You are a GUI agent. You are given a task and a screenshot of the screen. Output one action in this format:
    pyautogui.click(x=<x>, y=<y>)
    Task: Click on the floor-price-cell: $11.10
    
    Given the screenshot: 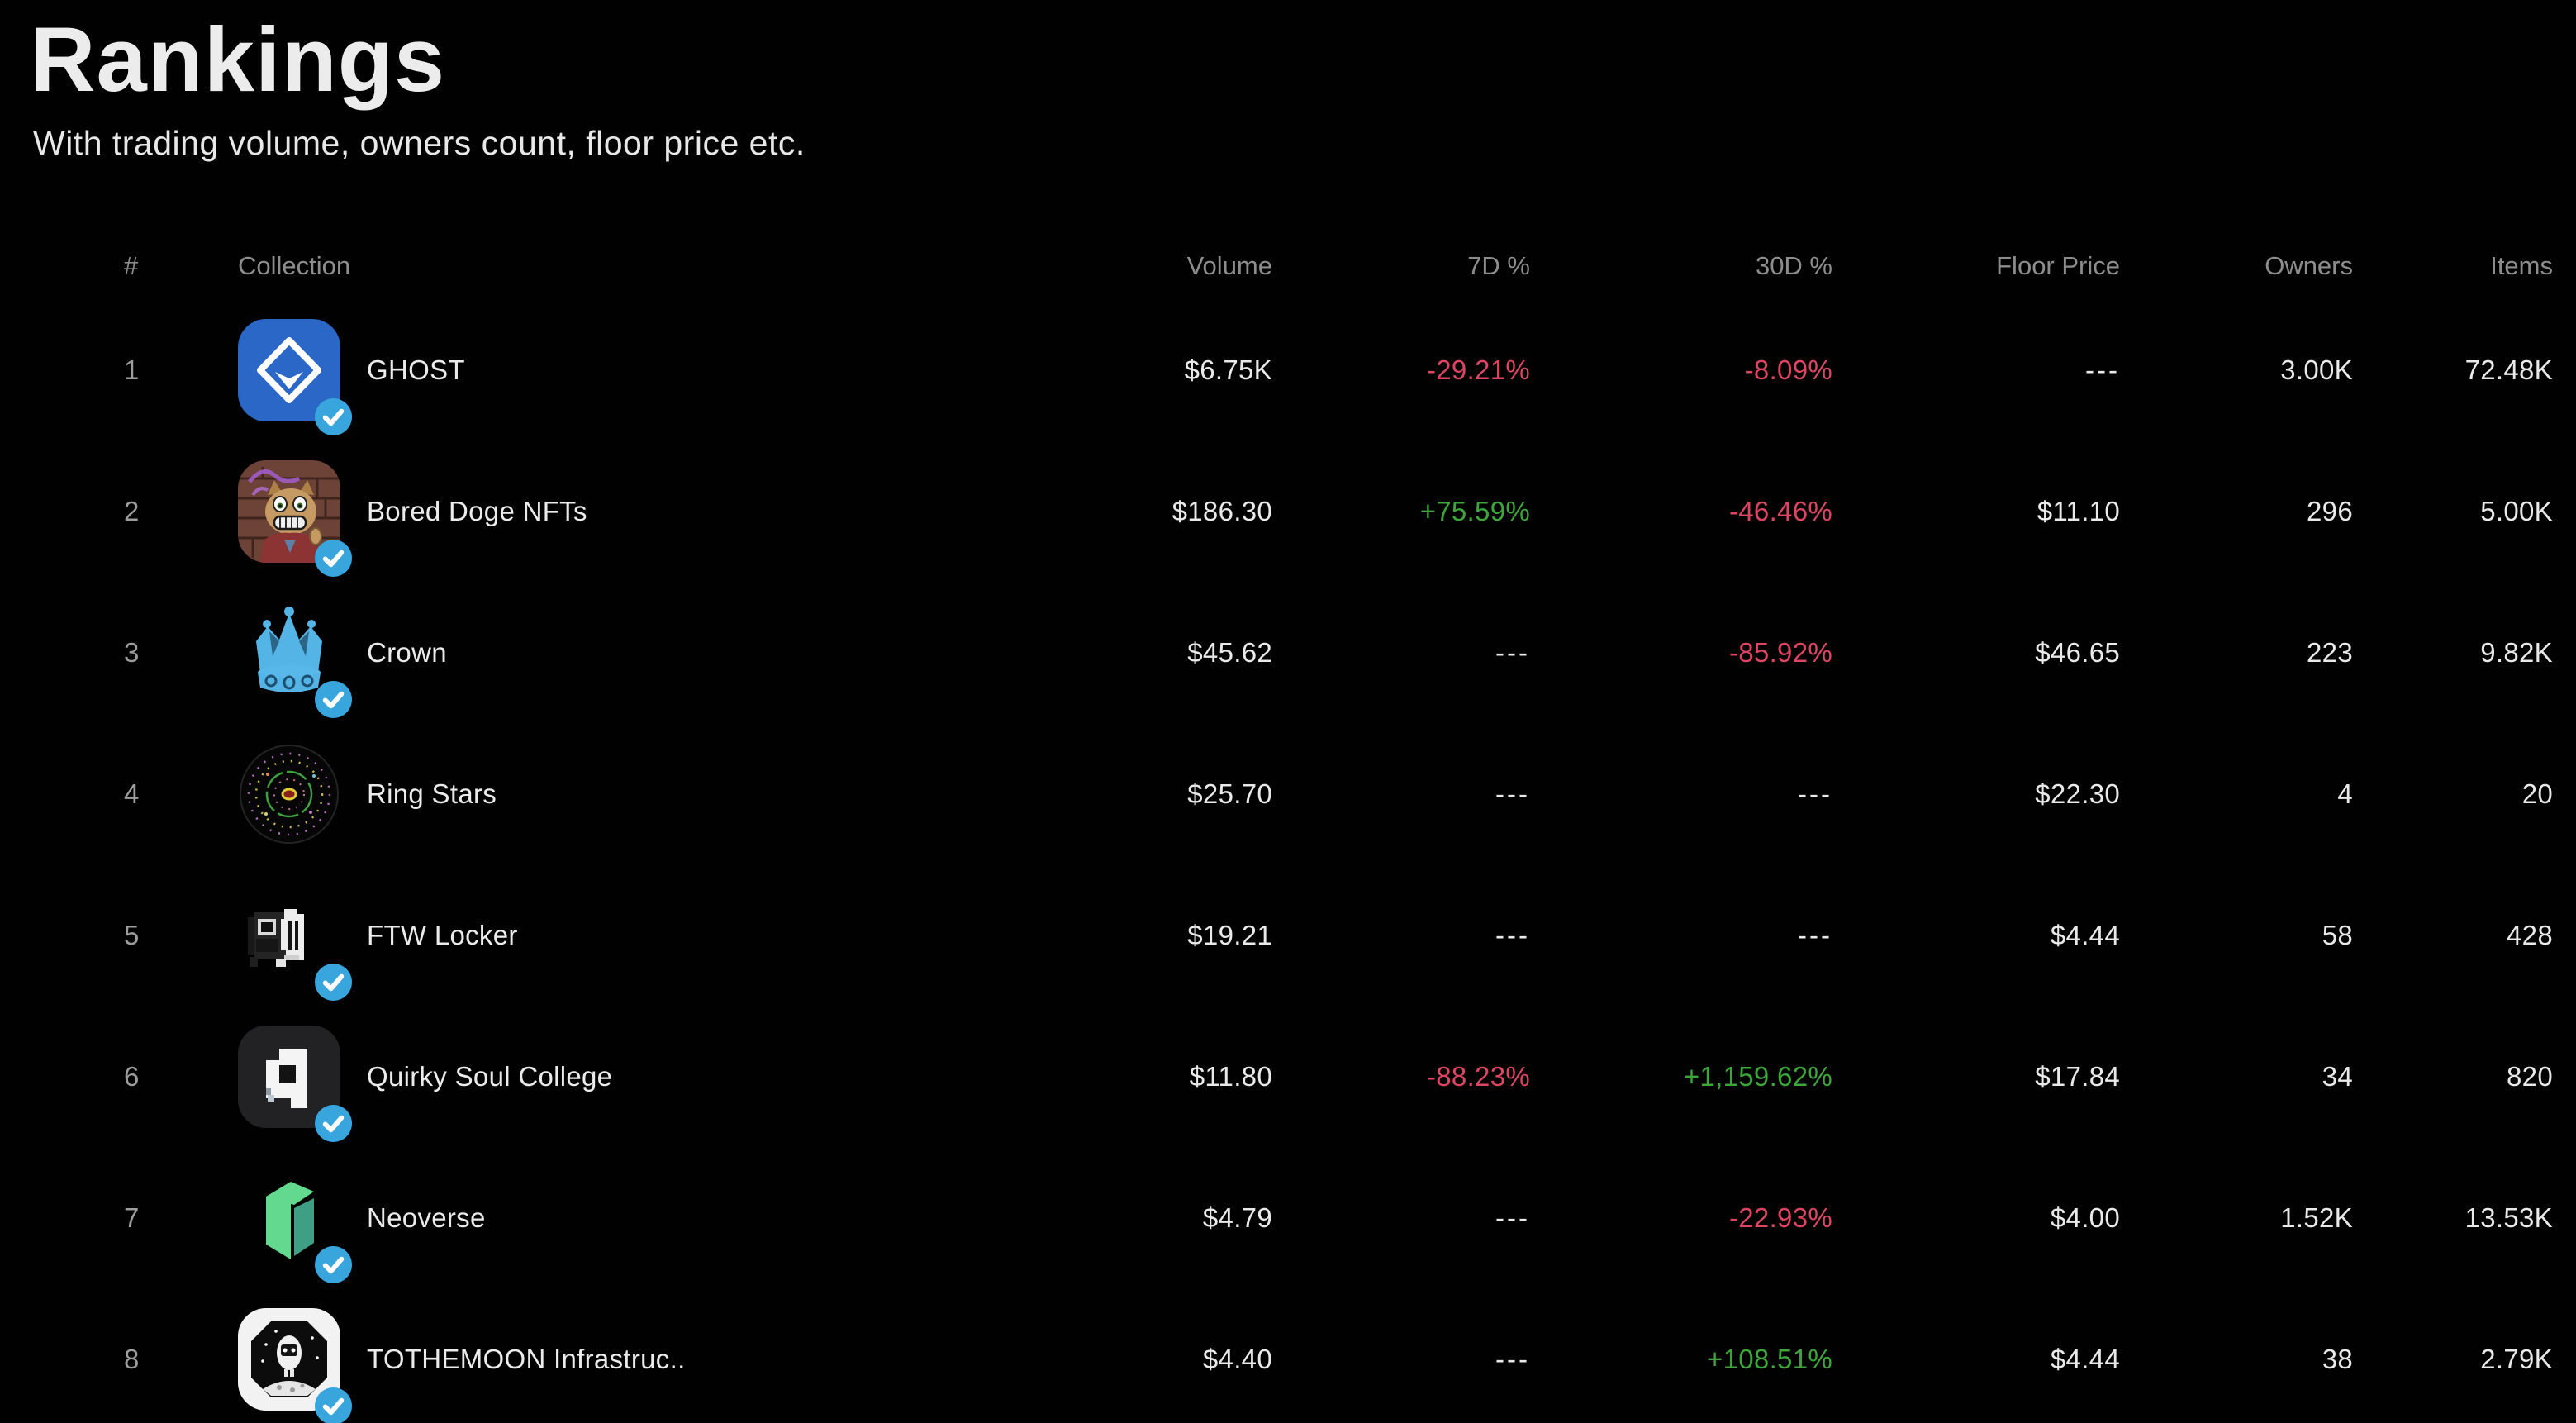 What is the action you would take?
    pyautogui.click(x=2078, y=510)
    